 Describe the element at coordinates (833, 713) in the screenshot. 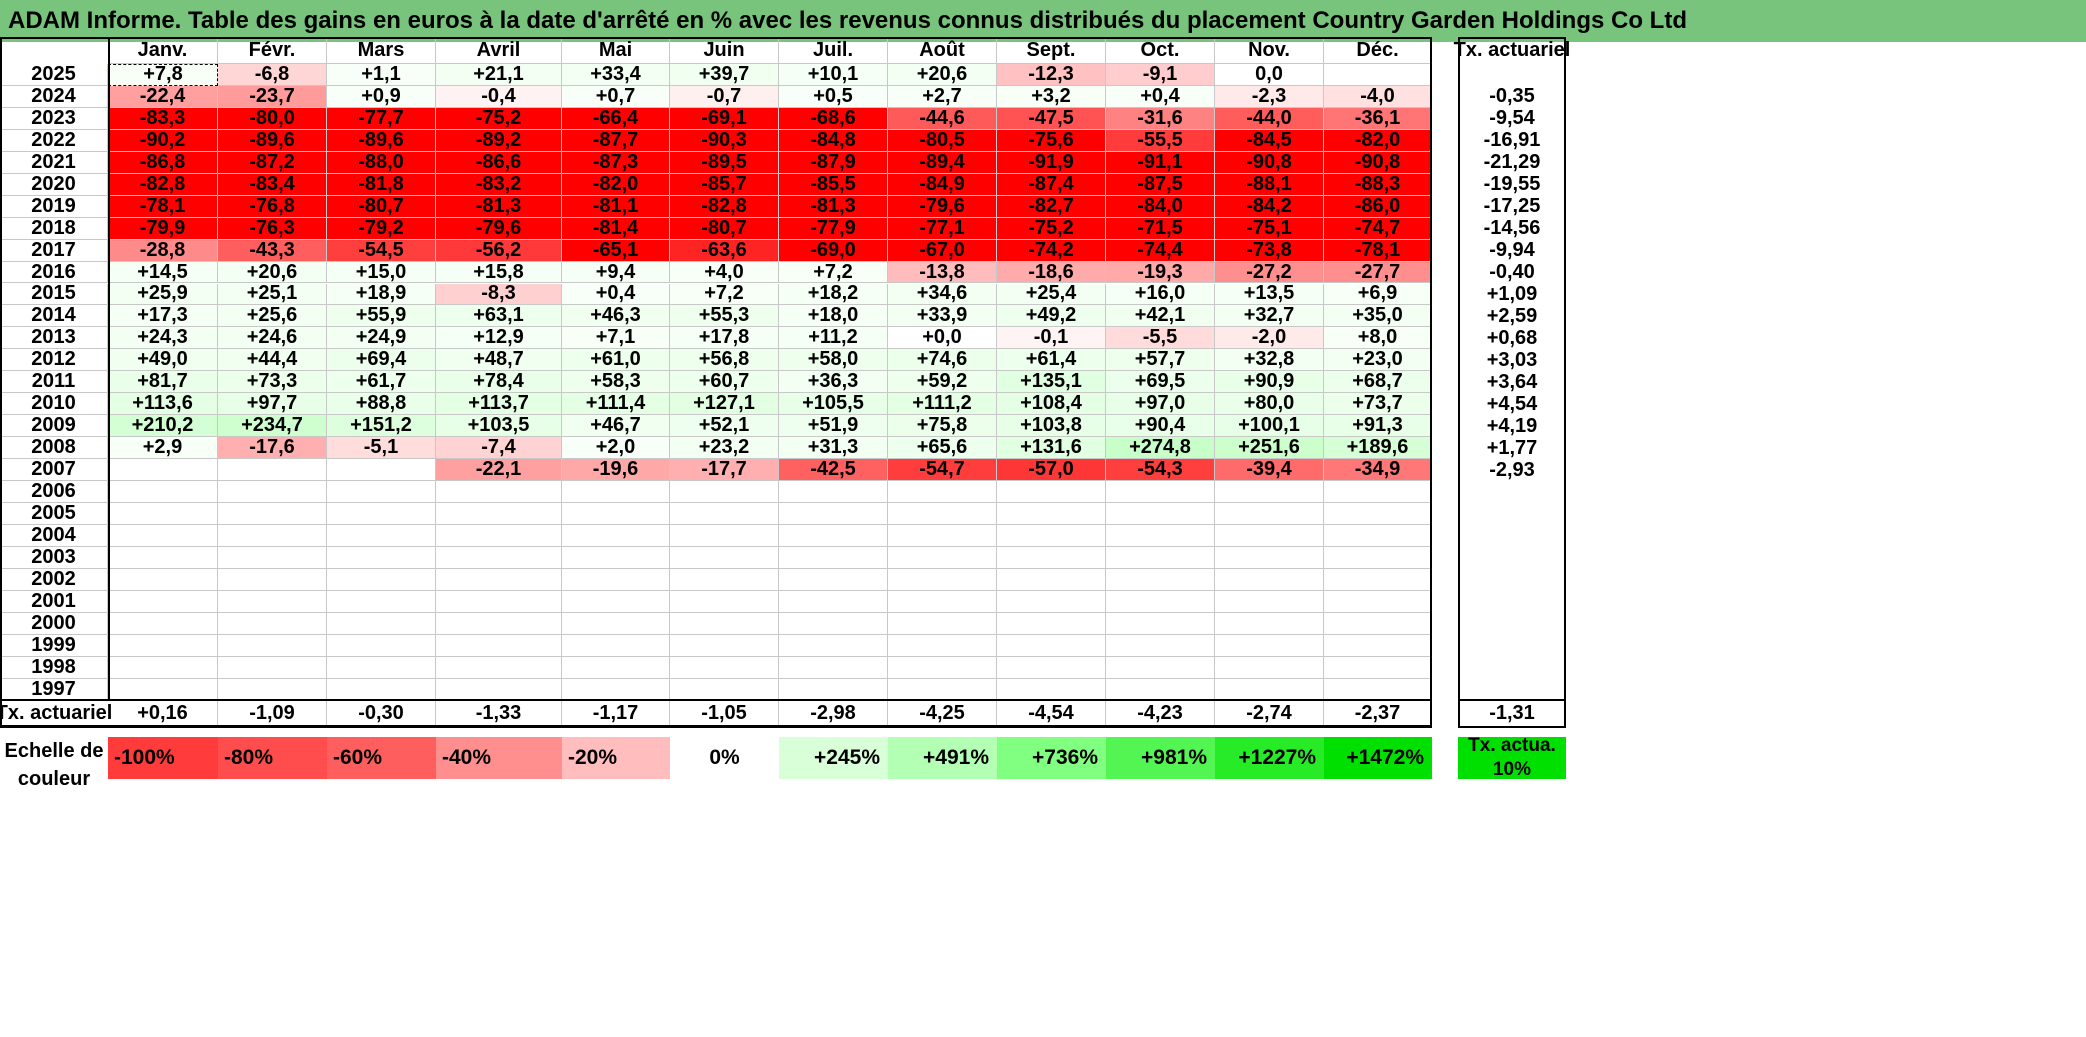

I see `summary-cell: -2,98` at that location.